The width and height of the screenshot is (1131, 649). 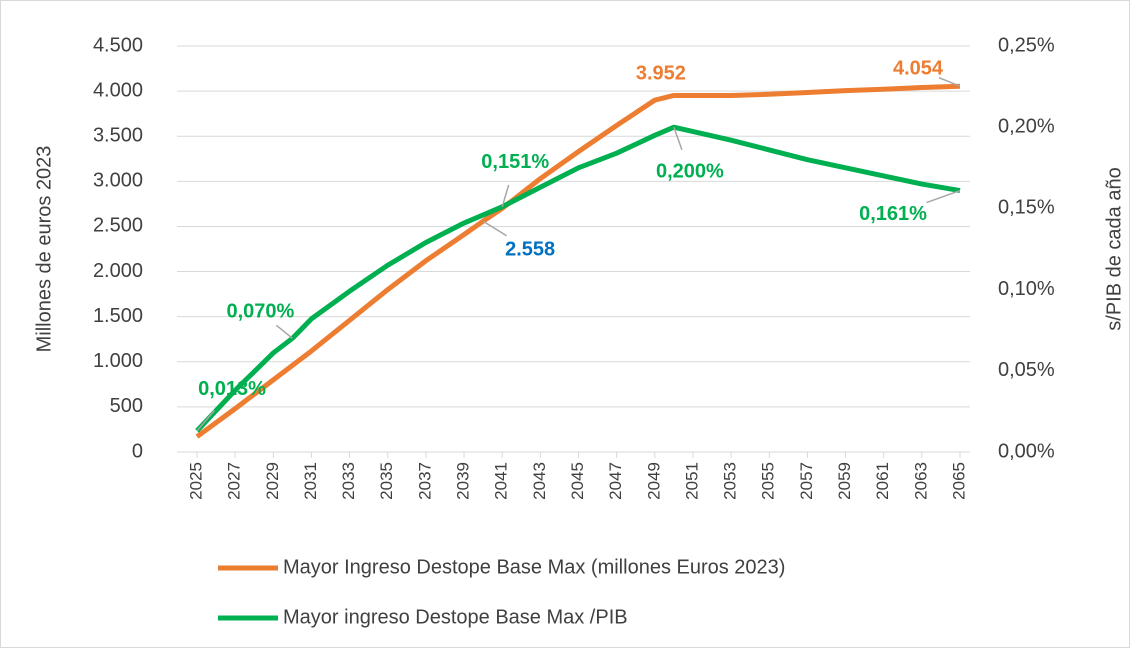 What do you see at coordinates (1026, 451) in the screenshot?
I see `y2-tick-label: 0,00%` at bounding box center [1026, 451].